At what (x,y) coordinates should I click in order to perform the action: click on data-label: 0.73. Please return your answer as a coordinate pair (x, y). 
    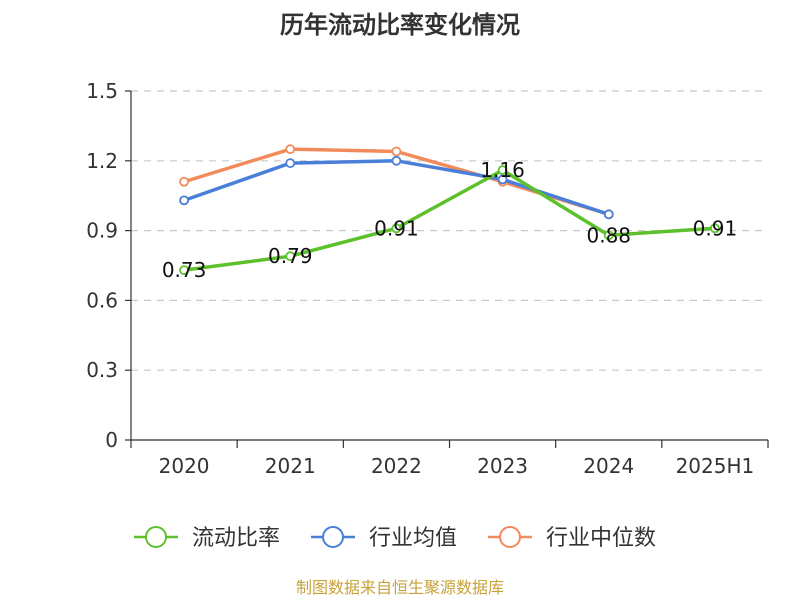
    Looking at the image, I should click on (184, 270).